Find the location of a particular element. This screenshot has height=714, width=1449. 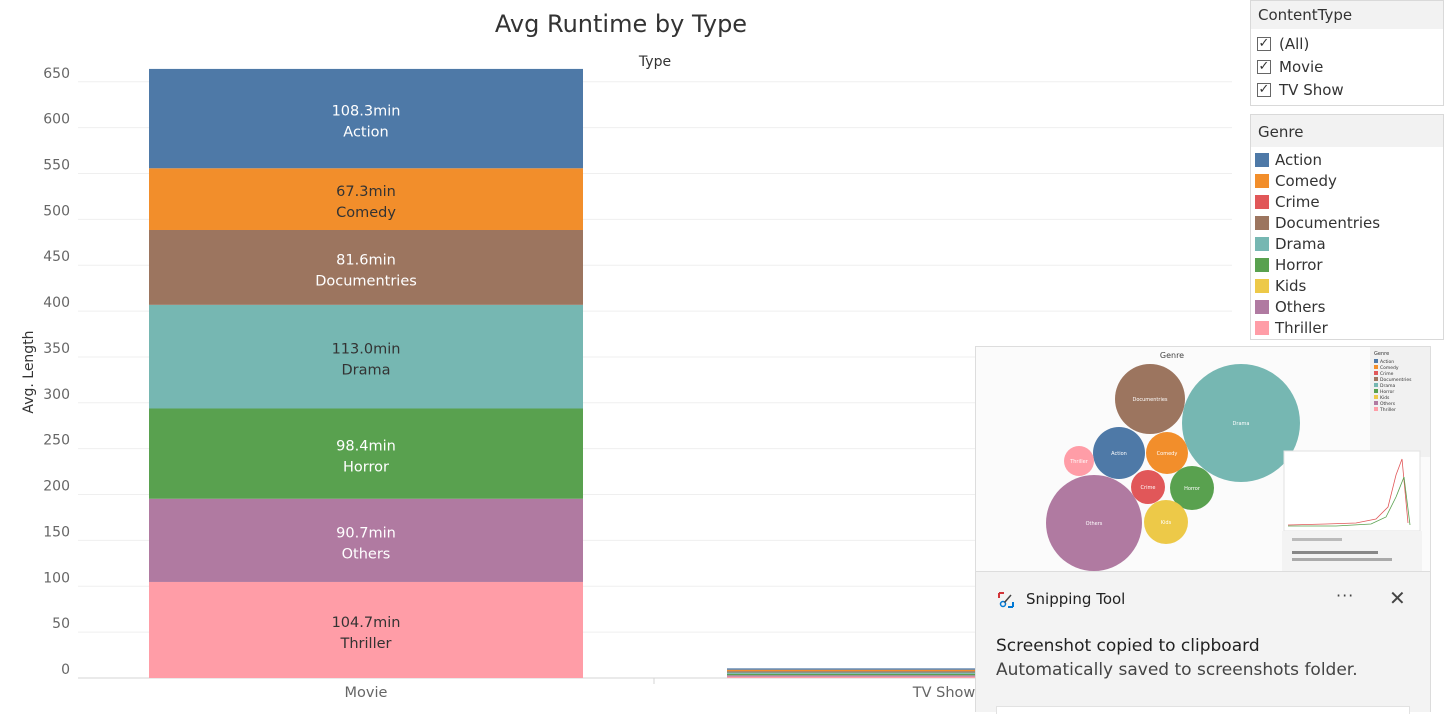

legend-item: Crime is located at coordinates (1347, 201).